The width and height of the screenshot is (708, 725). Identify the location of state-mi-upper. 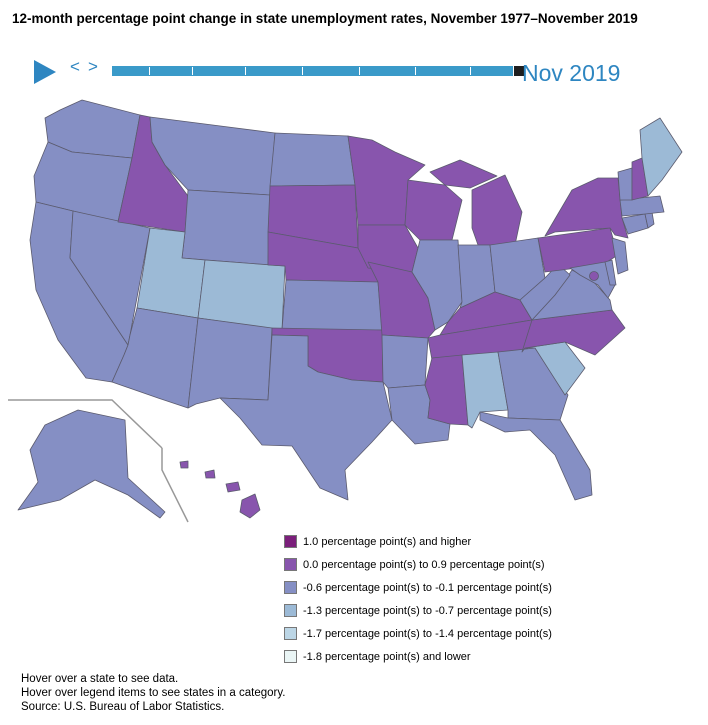
(463, 174).